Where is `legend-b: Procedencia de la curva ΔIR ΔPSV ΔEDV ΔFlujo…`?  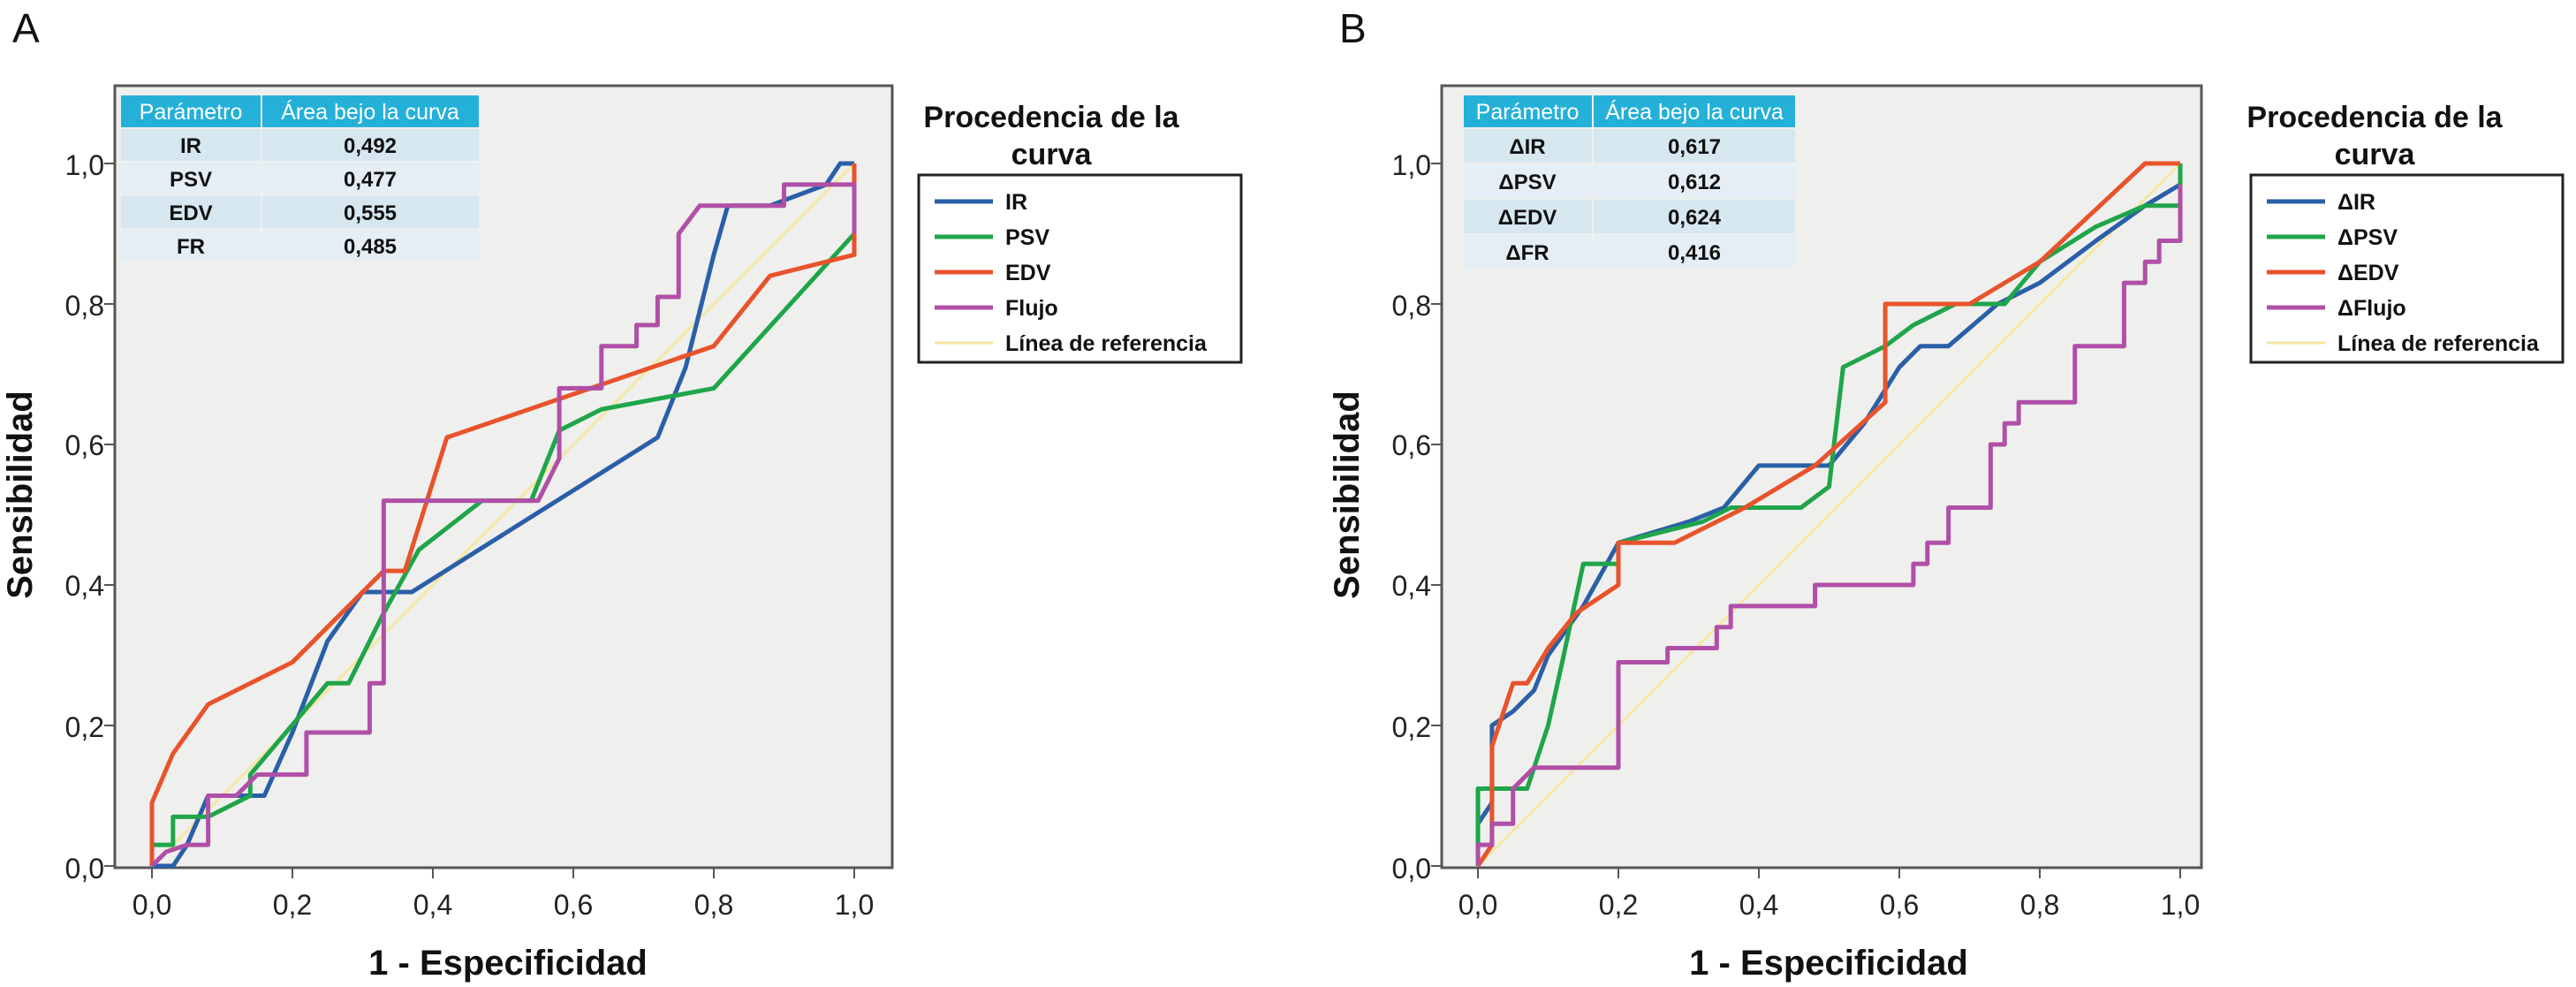 legend-b: Procedencia de la curva ΔIR ΔPSV ΔEDV ΔFlujo… is located at coordinates (2406, 233).